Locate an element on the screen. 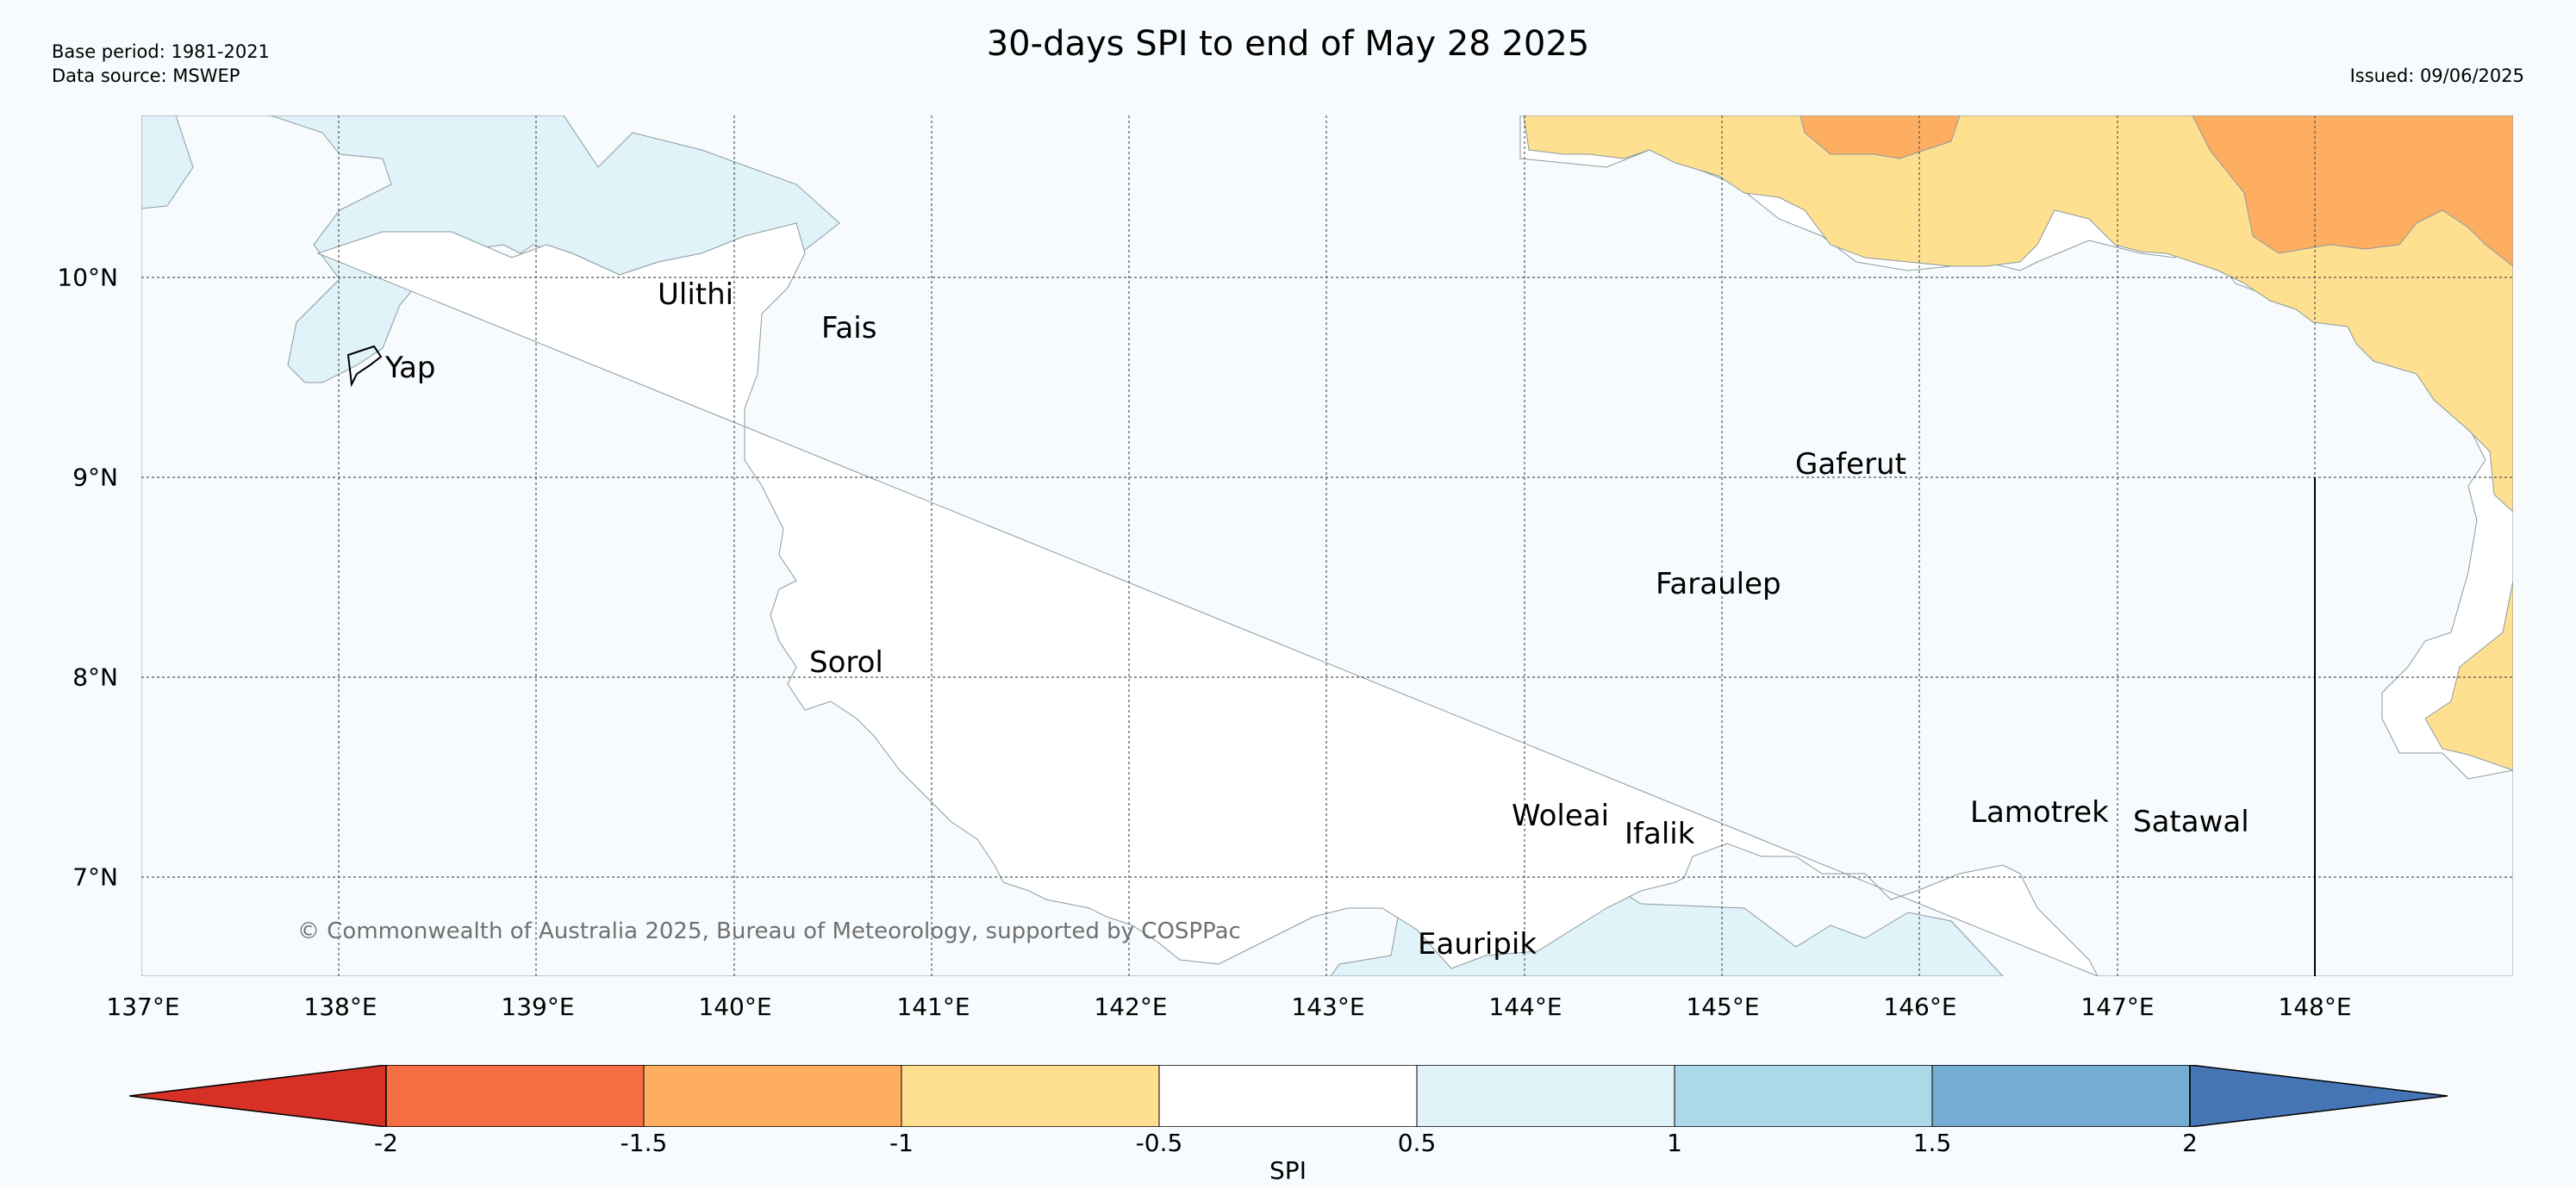 This screenshot has width=2576, height=1189. lon-tick-140e: 140°E is located at coordinates (735, 1007).